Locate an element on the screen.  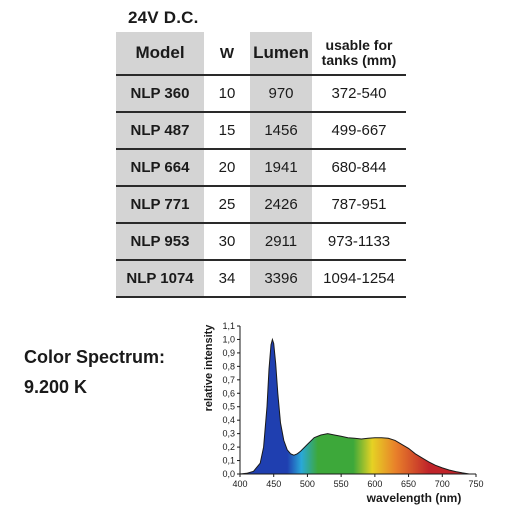
y-tick-label: 0,0 is located at coordinates (228, 474).